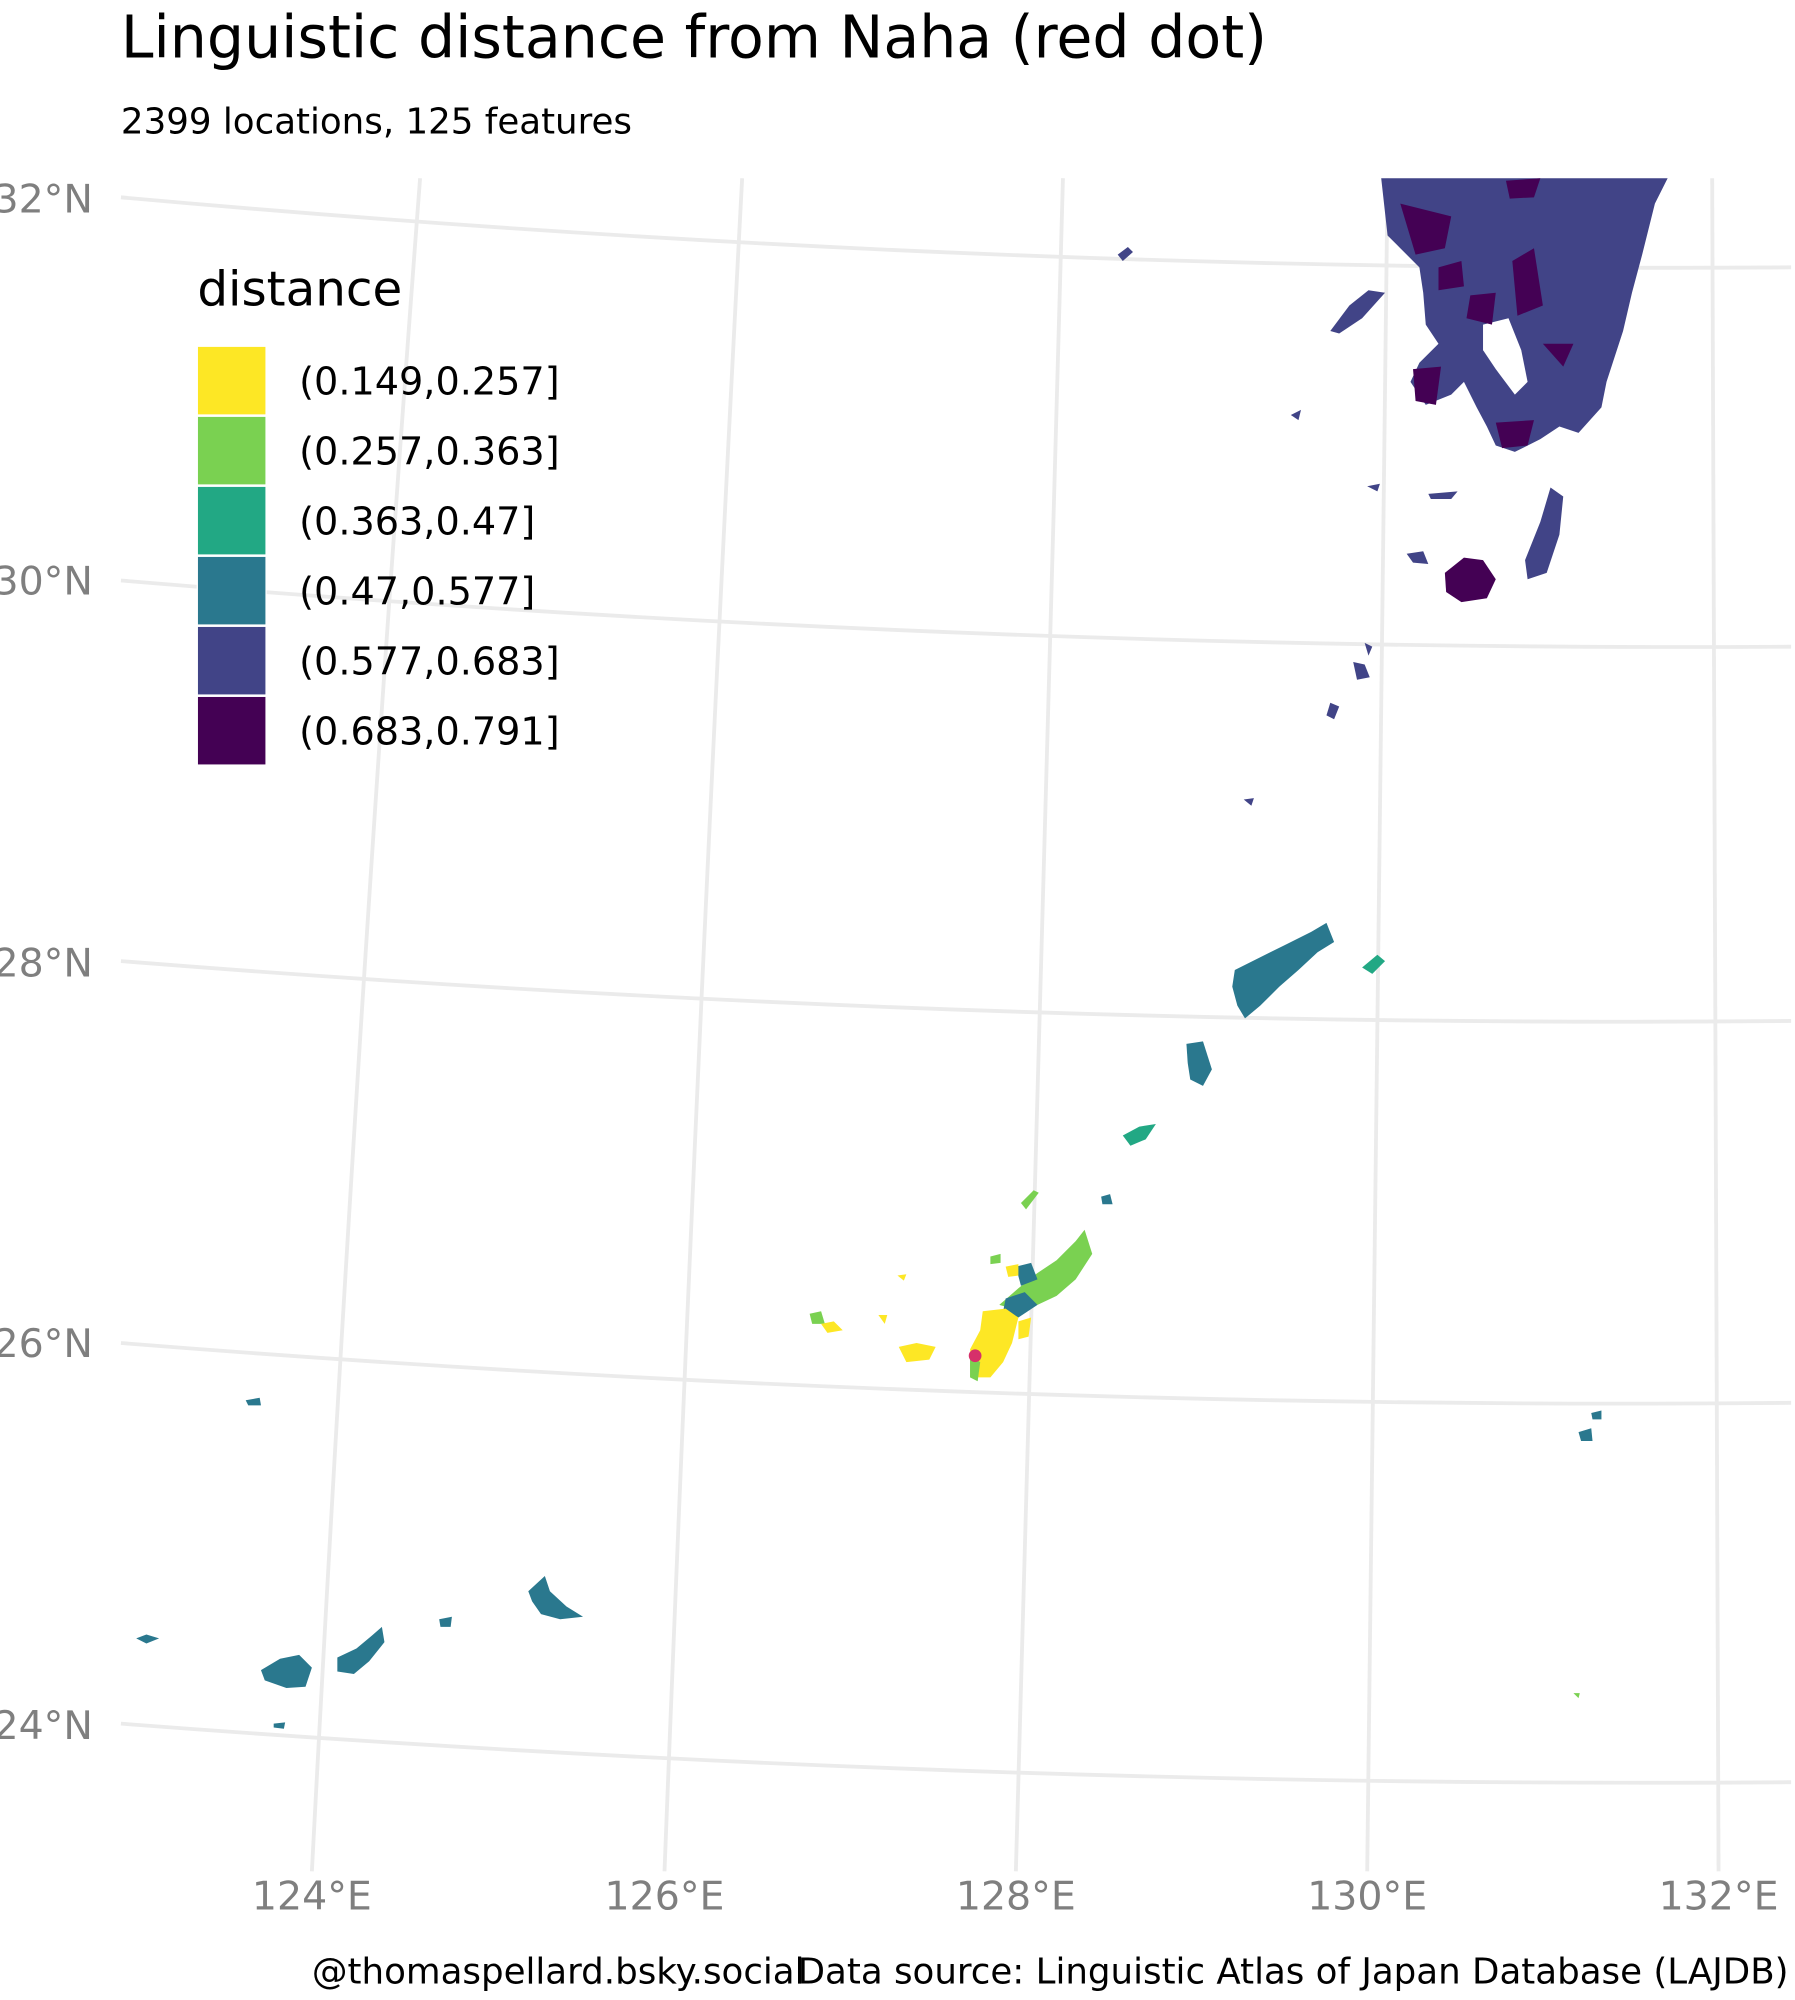 The height and width of the screenshot is (2000, 1795). What do you see at coordinates (975, 1356) in the screenshot?
I see `naha-dot` at bounding box center [975, 1356].